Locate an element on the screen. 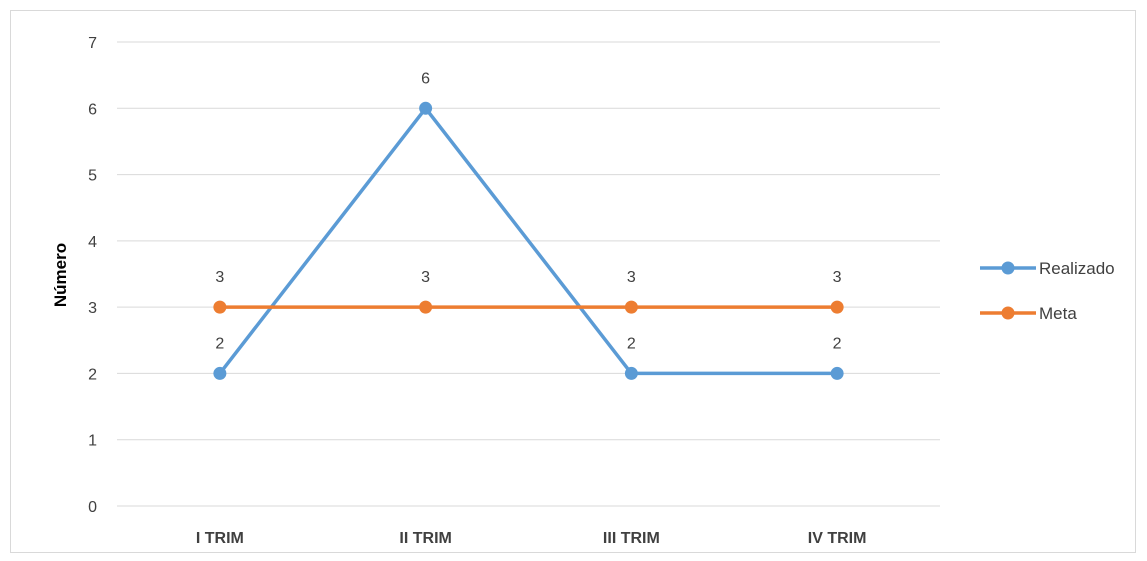 The width and height of the screenshot is (1147, 561). legend: Realizado Meta is located at coordinates (1047, 291).